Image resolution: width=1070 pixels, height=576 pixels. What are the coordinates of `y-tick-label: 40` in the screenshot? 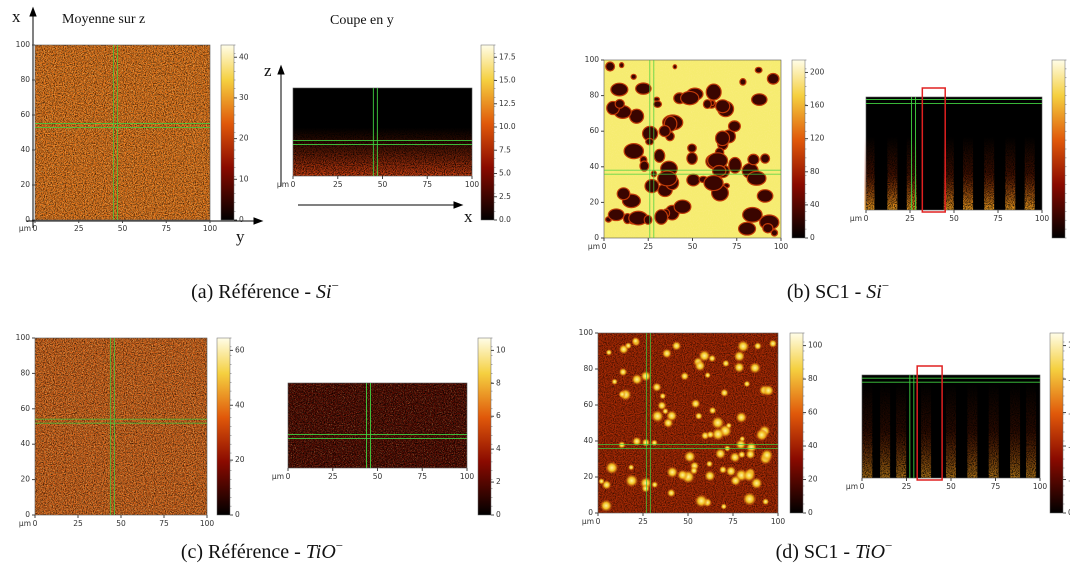 It's located at (25, 443).